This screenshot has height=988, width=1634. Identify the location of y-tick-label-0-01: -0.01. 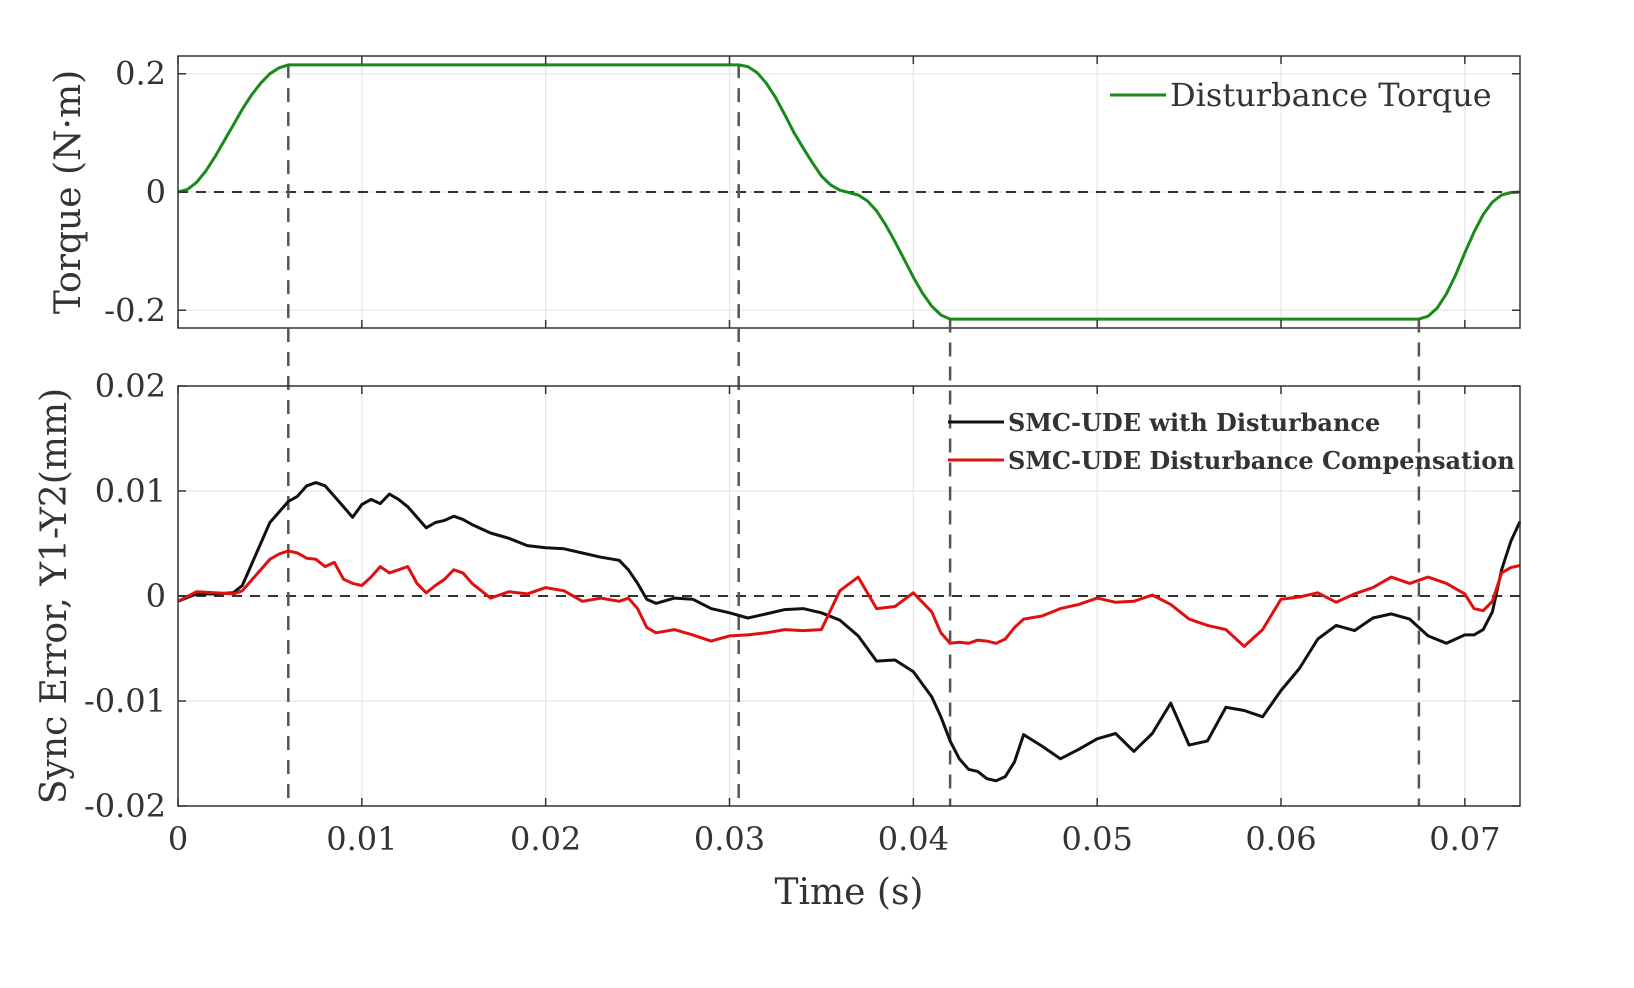
(125, 701).